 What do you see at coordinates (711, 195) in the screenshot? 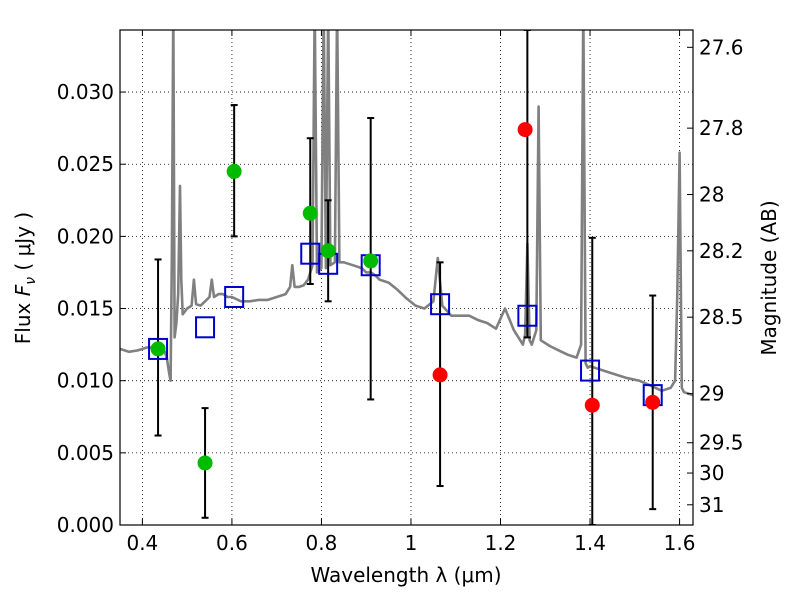
I see `y2-tick-label: 28` at bounding box center [711, 195].